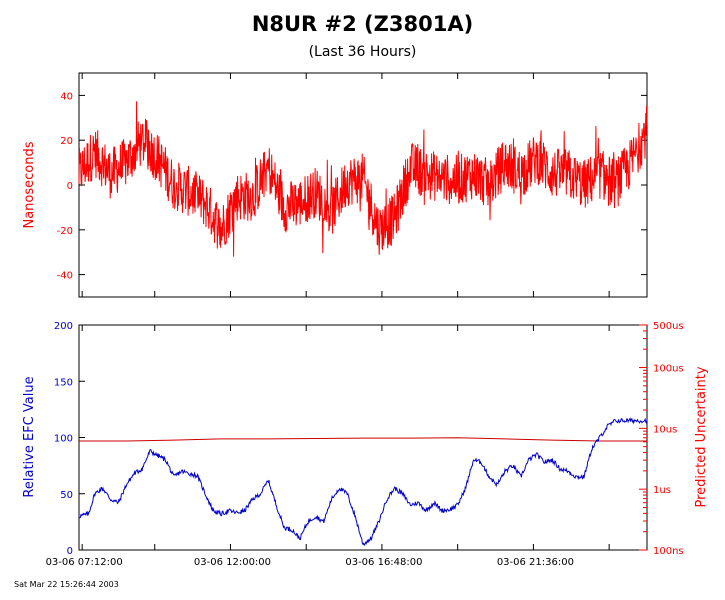  Describe the element at coordinates (66, 584) in the screenshot. I see `timestamp: Sat Mar 22 15:26:44 2003` at that location.